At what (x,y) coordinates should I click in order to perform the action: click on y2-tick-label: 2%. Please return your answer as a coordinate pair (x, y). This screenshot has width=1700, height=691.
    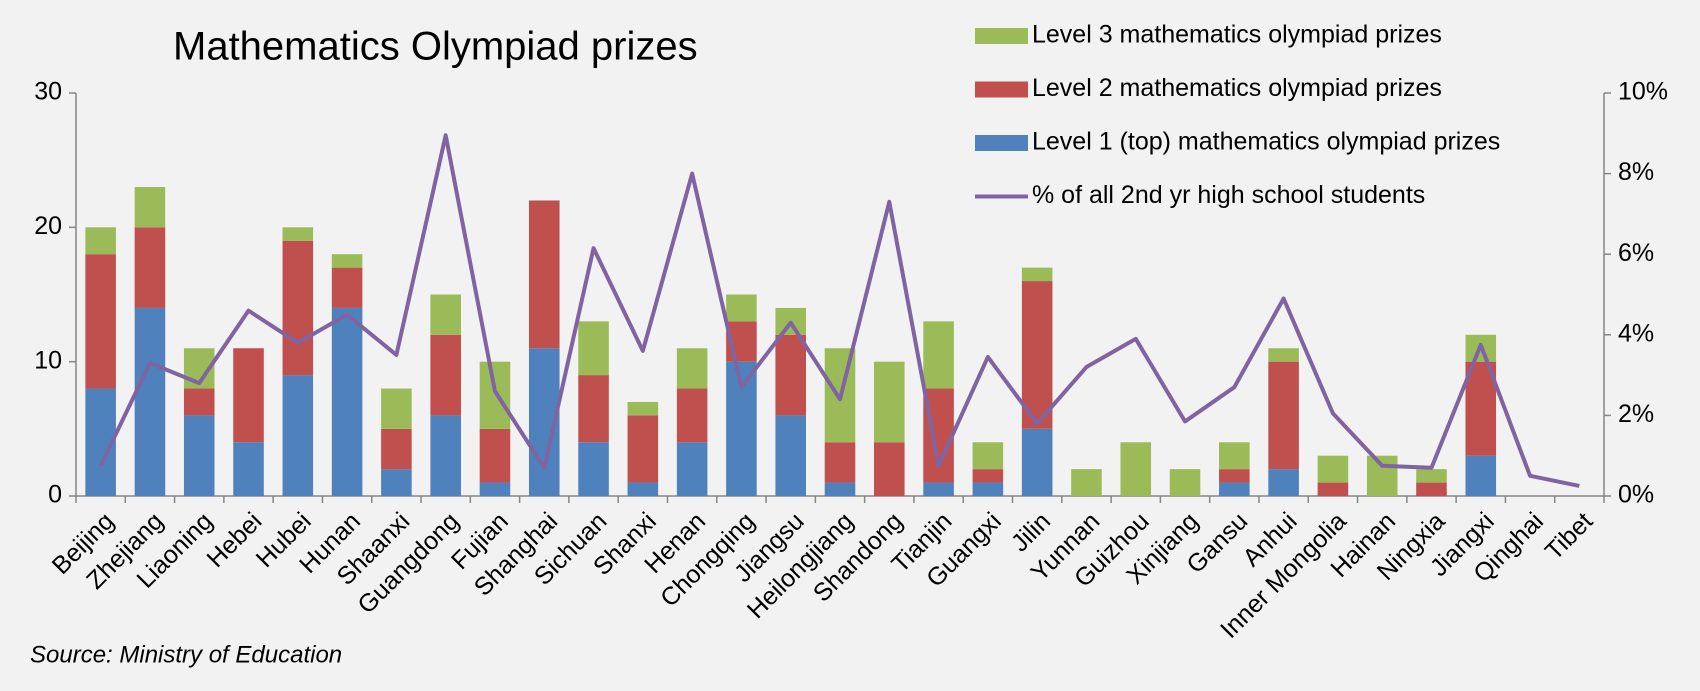
    Looking at the image, I should click on (1636, 414).